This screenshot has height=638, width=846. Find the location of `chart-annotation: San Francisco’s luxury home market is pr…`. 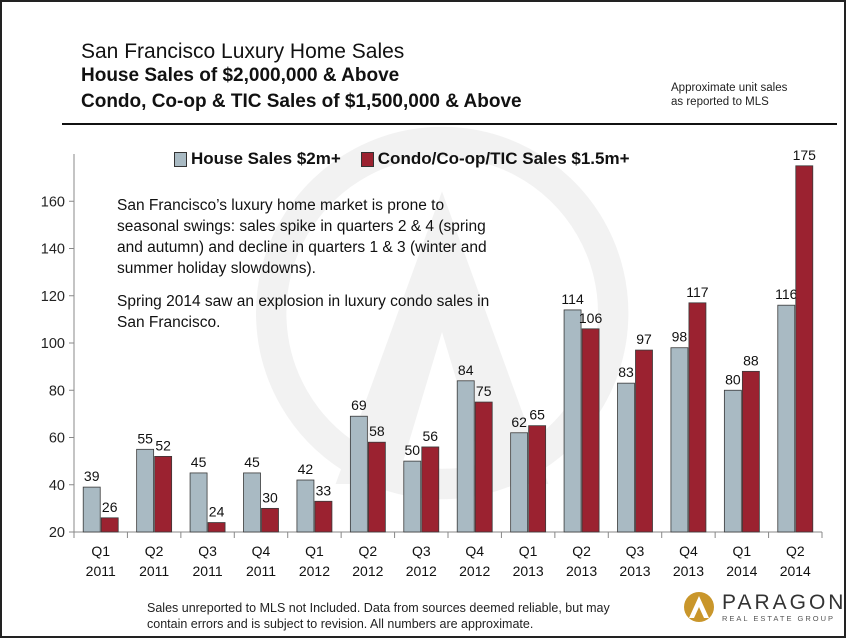

chart-annotation: San Francisco’s luxury home market is pr… is located at coordinates (312, 270).